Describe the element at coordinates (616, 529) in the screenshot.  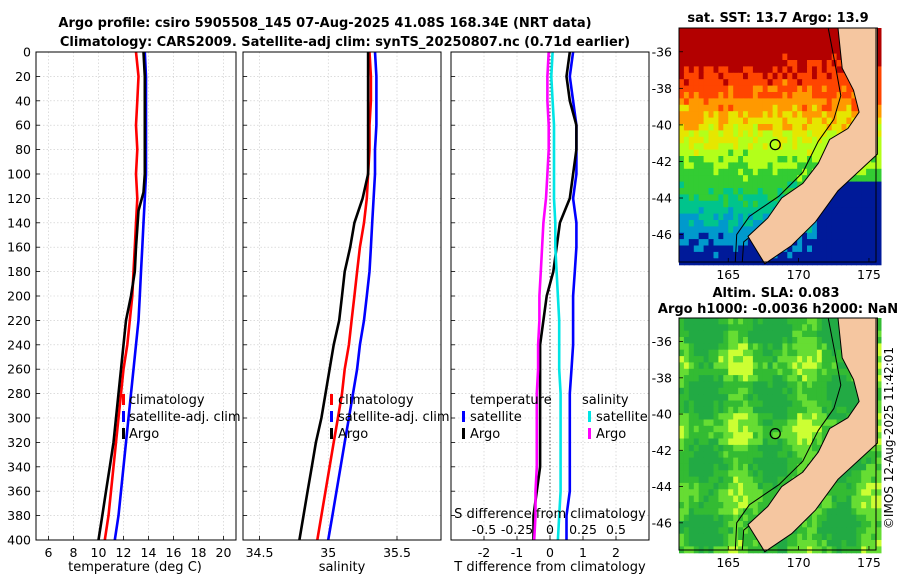
I see `x2-tick-label: 0.5` at that location.